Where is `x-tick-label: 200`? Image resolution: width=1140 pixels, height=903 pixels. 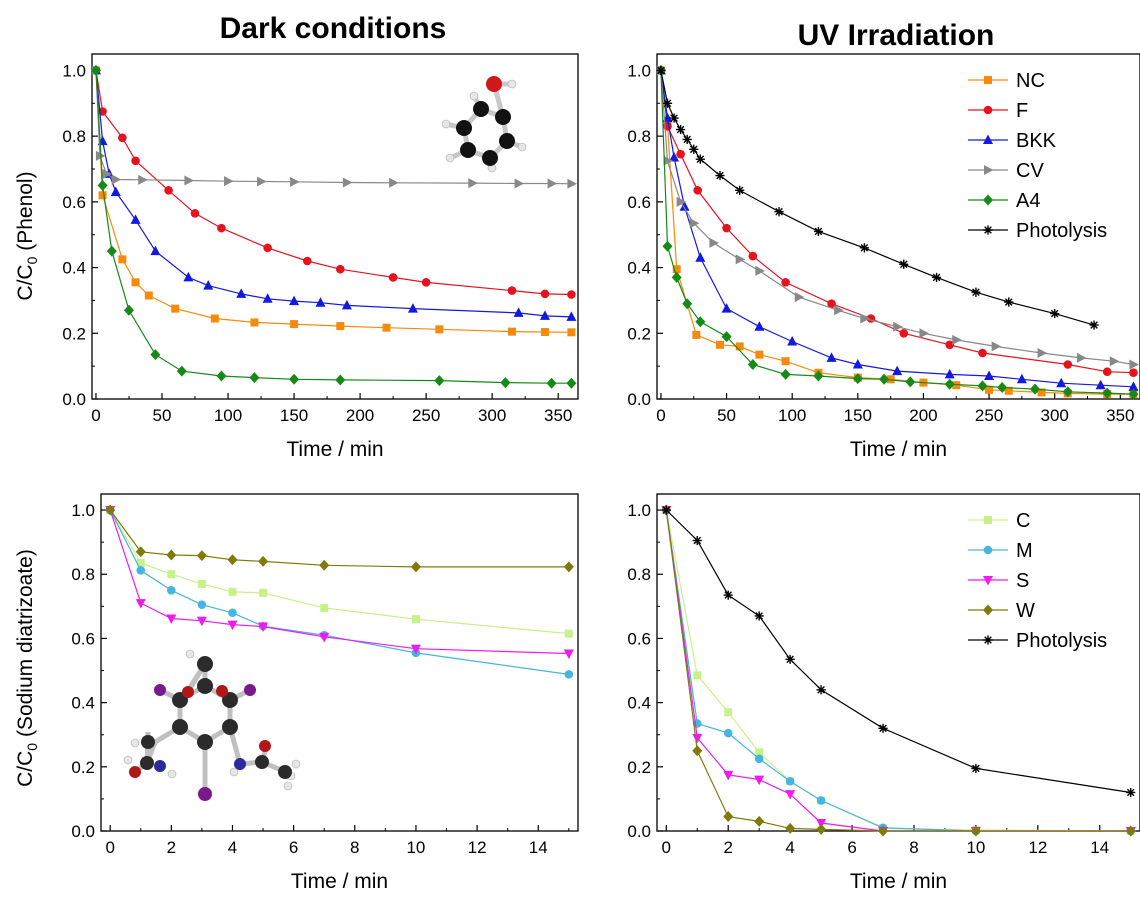 x-tick-label: 200 is located at coordinates (923, 415).